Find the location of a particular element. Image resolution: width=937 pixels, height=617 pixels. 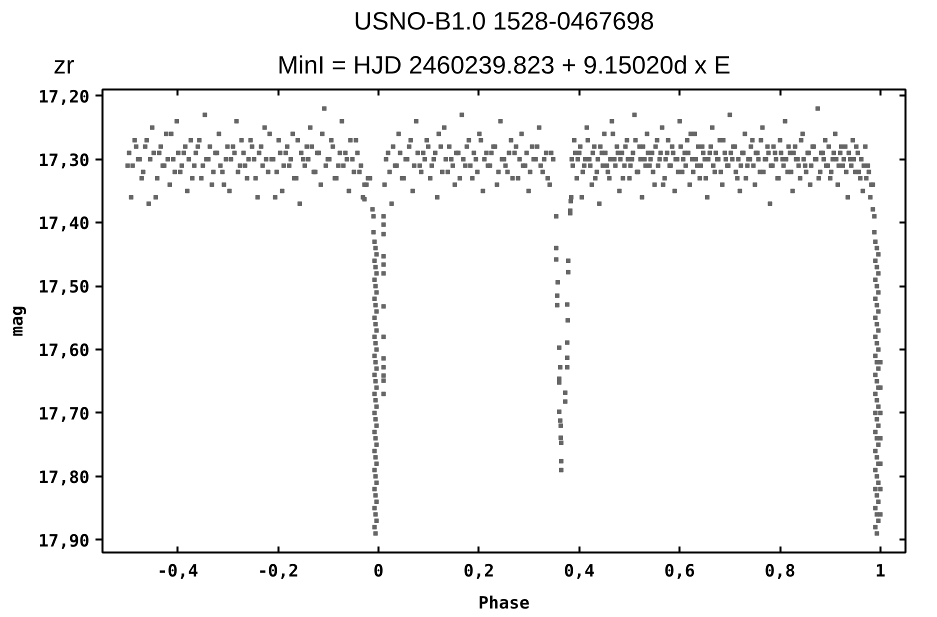

y-tick-label: 17,90 is located at coordinates (64, 541).